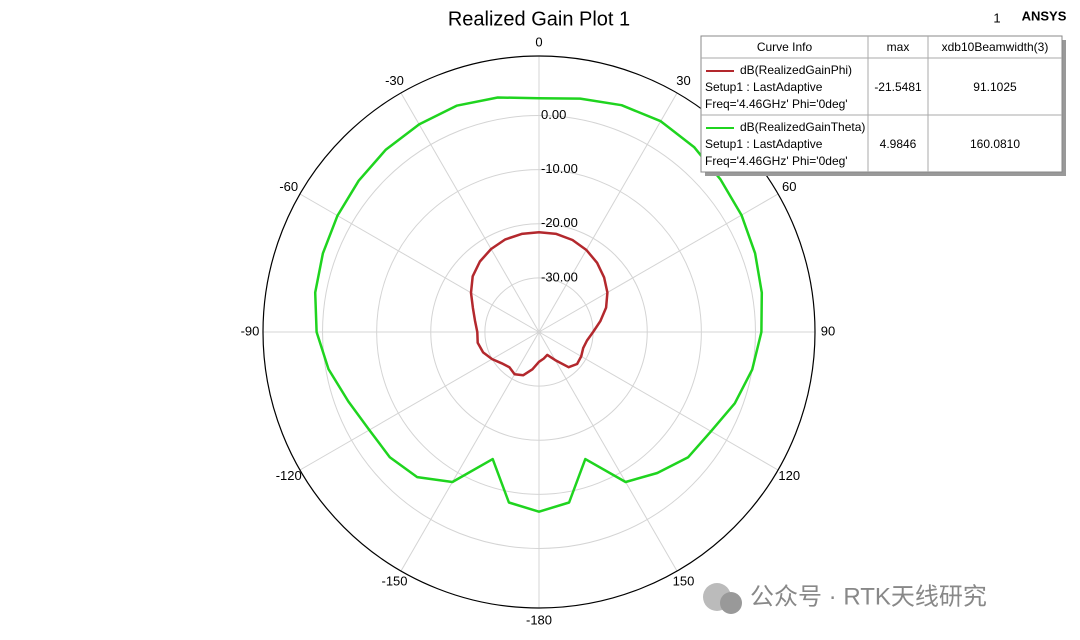 The width and height of the screenshot is (1080, 640). Describe the element at coordinates (996, 17) in the screenshot. I see `page-number: 1` at that location.